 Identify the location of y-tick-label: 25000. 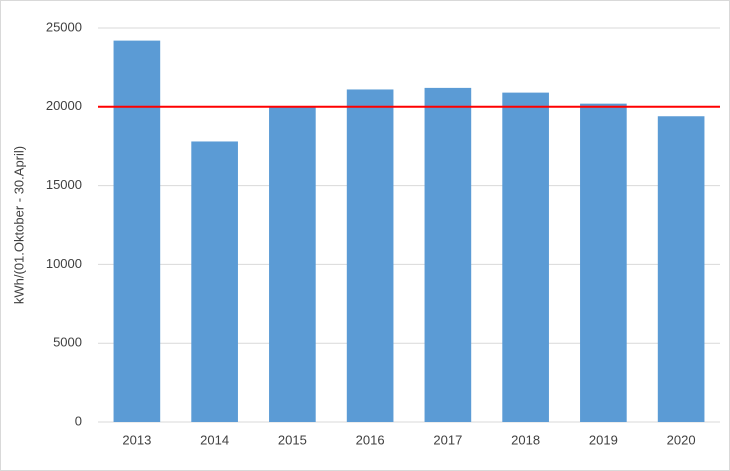
(64, 26).